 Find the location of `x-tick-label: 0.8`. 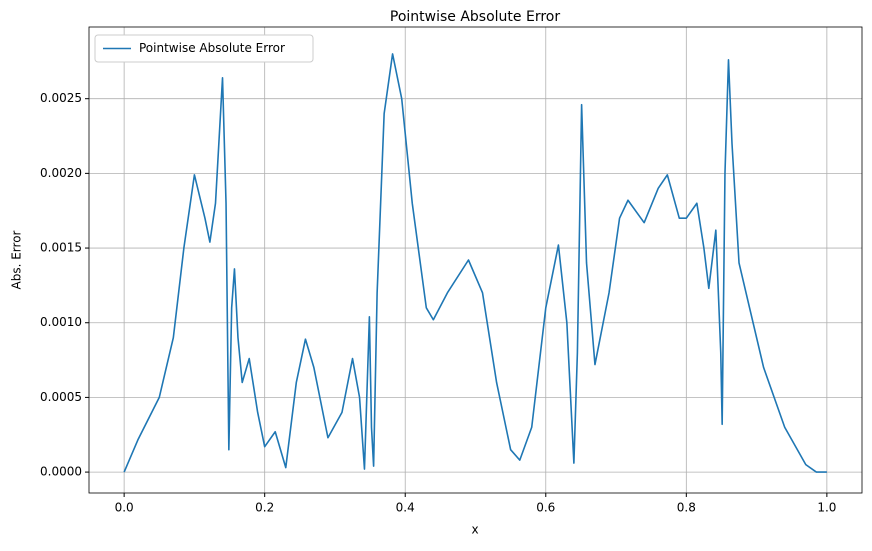

x-tick-label: 0.8 is located at coordinates (686, 508).